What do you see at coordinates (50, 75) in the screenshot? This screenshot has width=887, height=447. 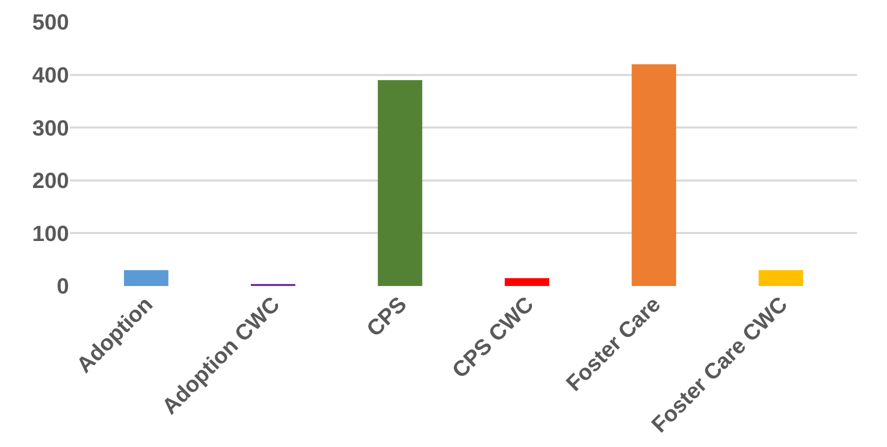 I see `y-tick-label: 400` at bounding box center [50, 75].